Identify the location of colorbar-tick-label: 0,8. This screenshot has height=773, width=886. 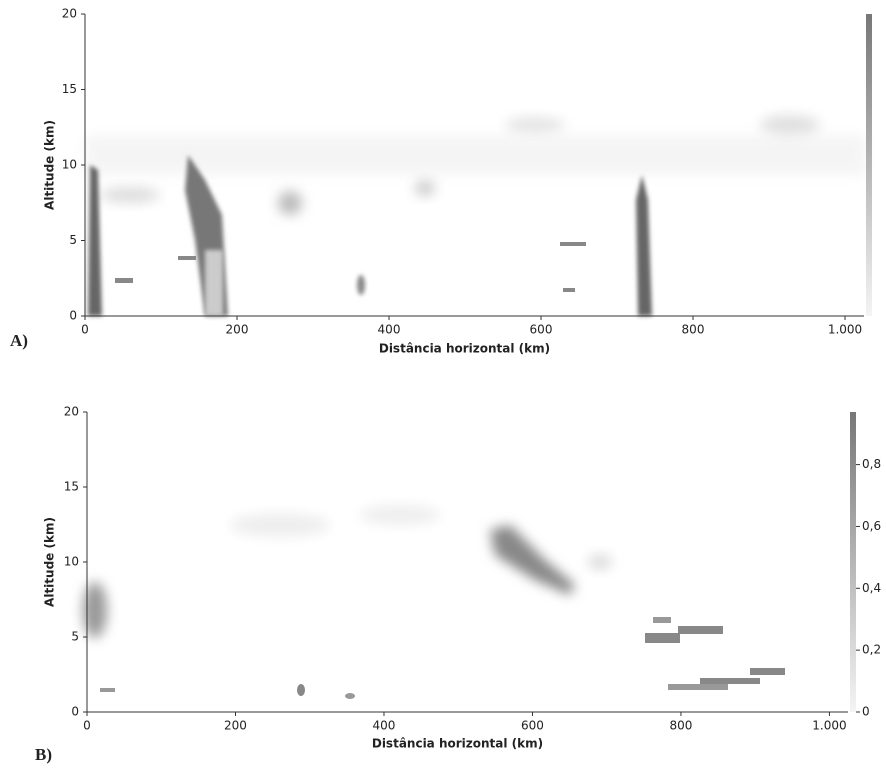
(871, 464).